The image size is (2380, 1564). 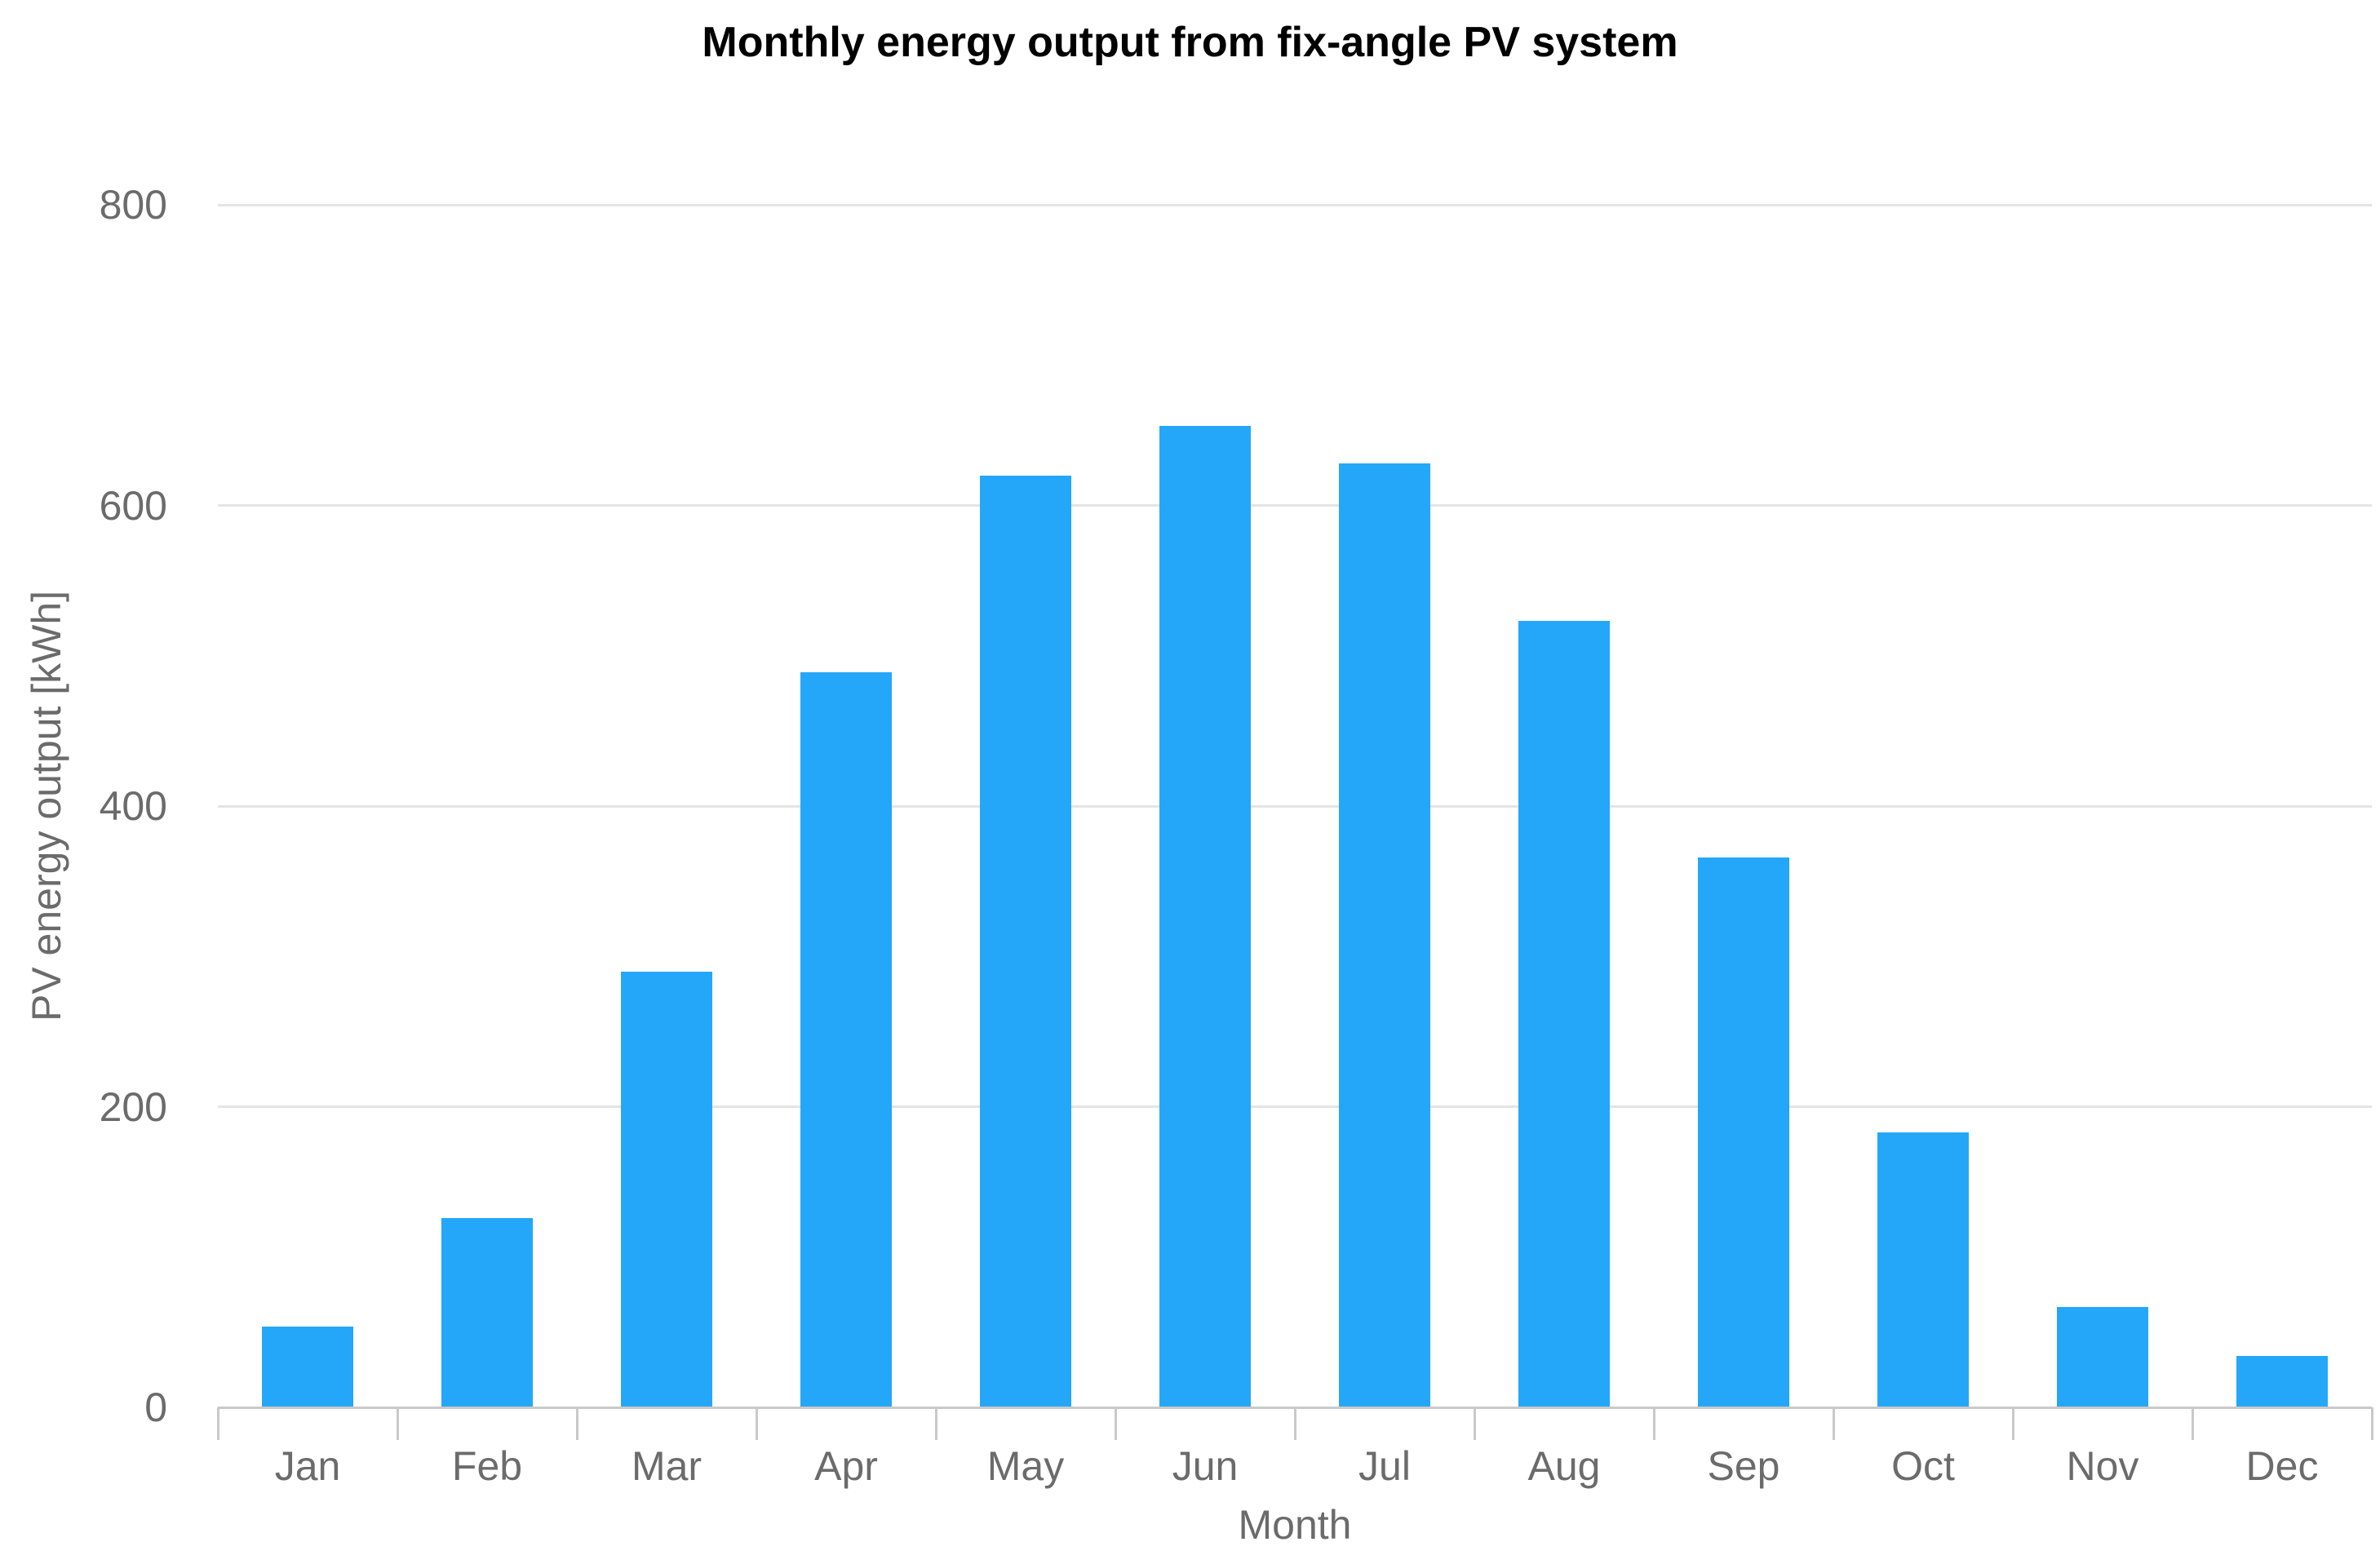 I want to click on y-tick-label: 400, so click(x=133, y=806).